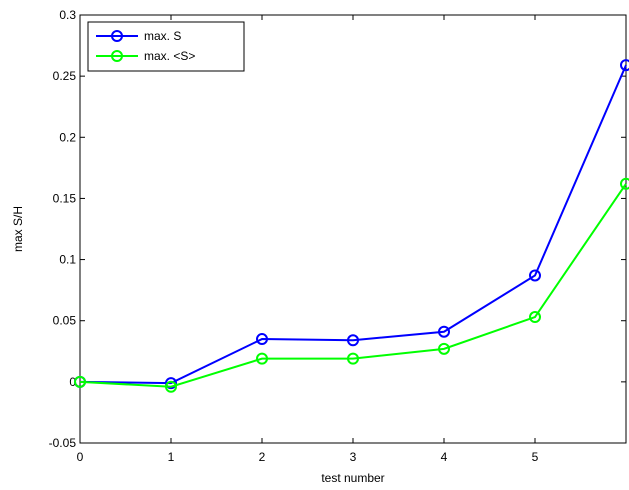 The width and height of the screenshot is (629, 490). Describe the element at coordinates (65, 76) in the screenshot. I see `y-tick-label: 0.25` at that location.